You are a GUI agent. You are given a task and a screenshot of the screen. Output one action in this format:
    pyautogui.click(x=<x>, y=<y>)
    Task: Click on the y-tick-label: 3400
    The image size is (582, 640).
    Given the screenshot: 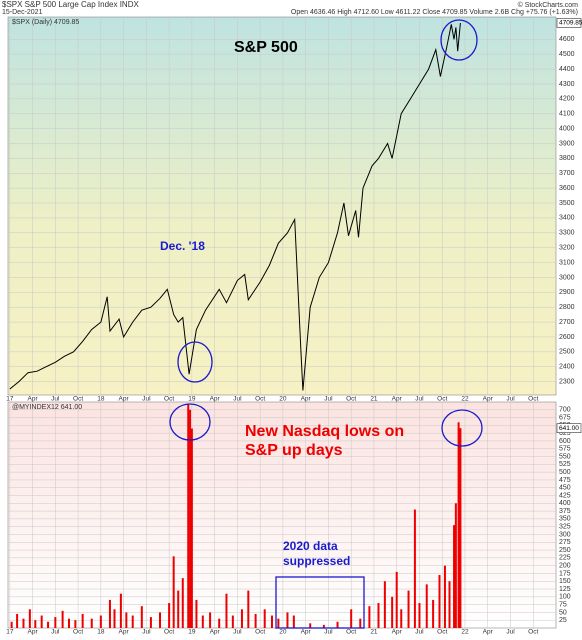 What is the action you would take?
    pyautogui.click(x=567, y=218)
    